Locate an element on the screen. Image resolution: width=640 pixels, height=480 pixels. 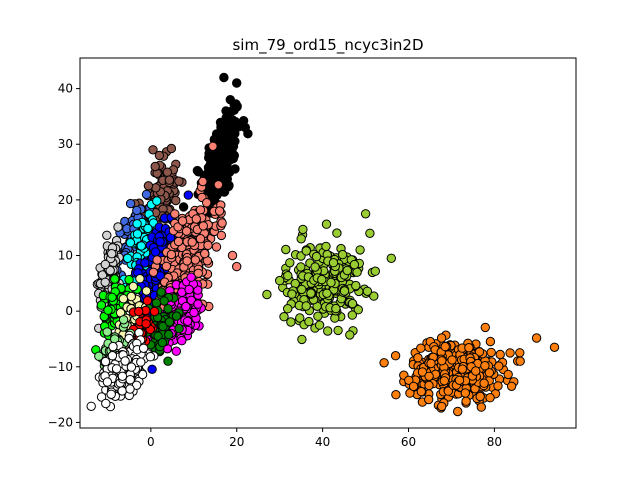
x-tick-label: 40 is located at coordinates (322, 442).